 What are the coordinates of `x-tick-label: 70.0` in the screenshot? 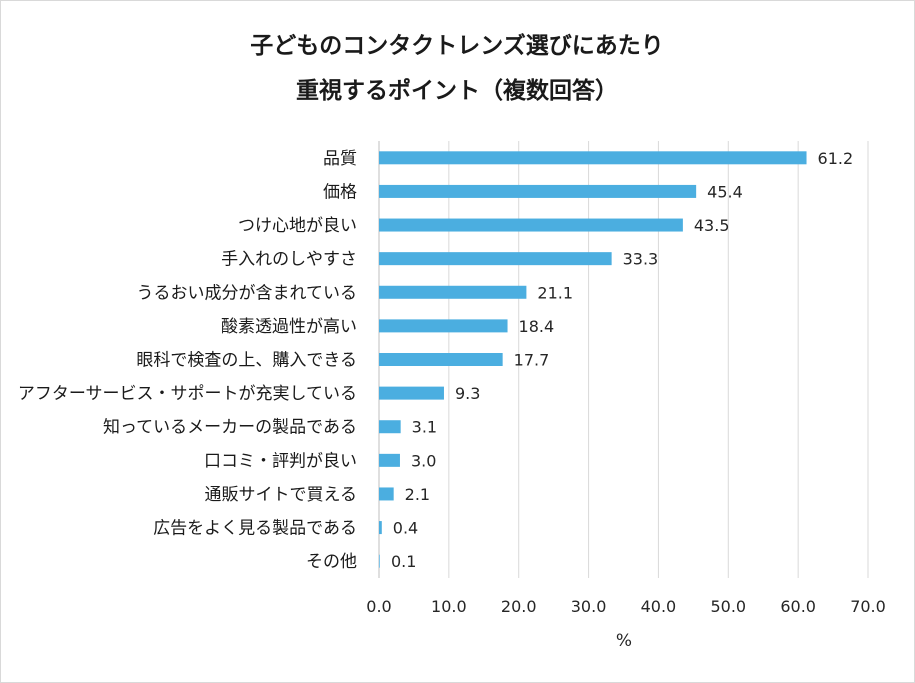 It's located at (868, 606).